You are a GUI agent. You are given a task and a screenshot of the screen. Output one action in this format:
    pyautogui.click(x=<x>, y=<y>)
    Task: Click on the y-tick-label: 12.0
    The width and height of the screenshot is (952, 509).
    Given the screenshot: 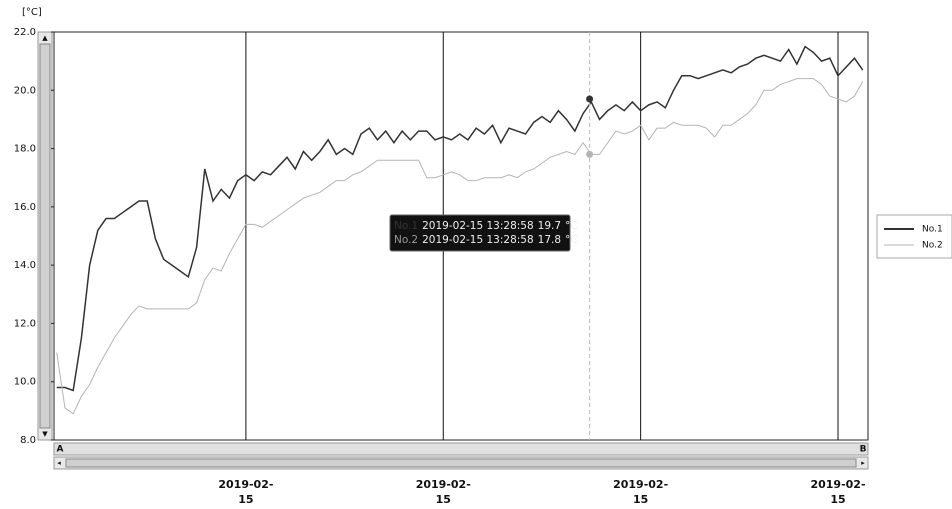 What is the action you would take?
    pyautogui.click(x=25, y=323)
    